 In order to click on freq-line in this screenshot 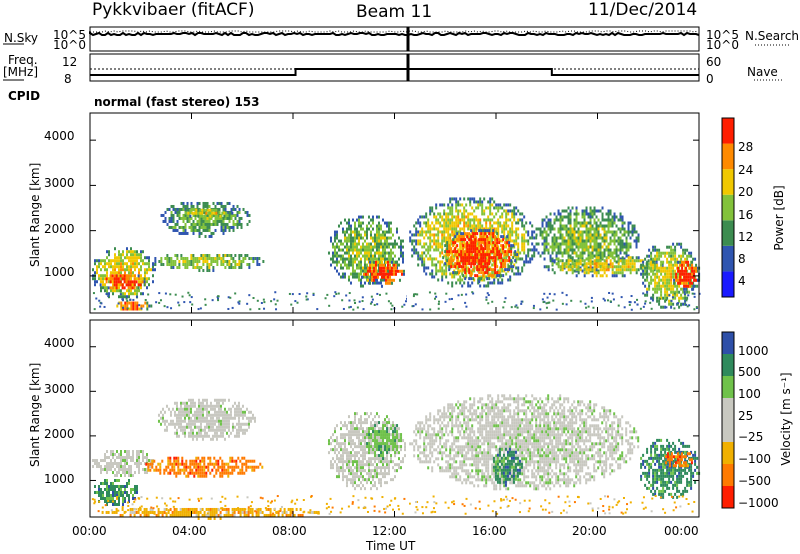, I will do `click(394, 72)`.